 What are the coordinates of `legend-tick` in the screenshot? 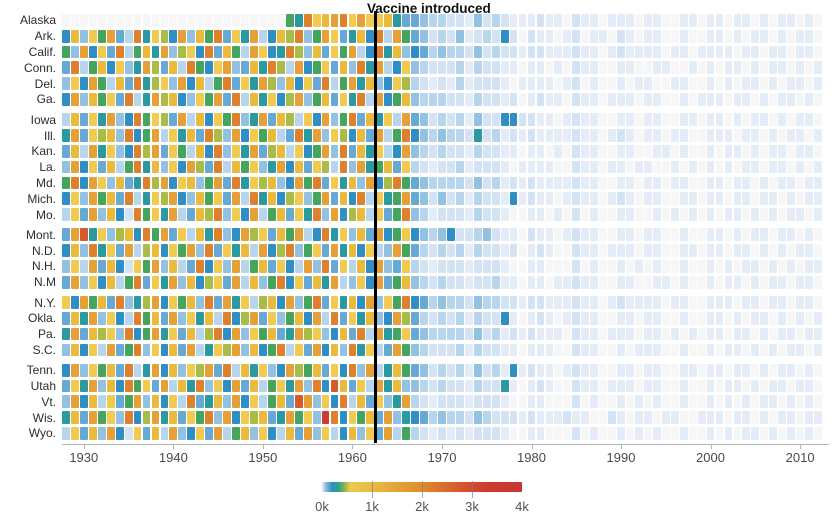 It's located at (472, 489).